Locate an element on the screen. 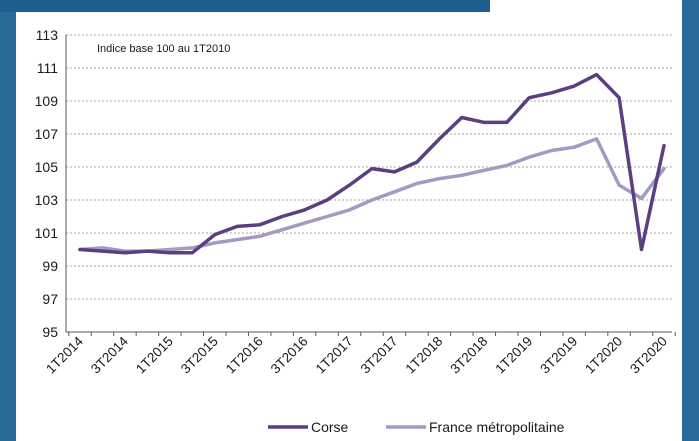 The image size is (699, 441). y-tick-label: 105 is located at coordinates (47, 167).